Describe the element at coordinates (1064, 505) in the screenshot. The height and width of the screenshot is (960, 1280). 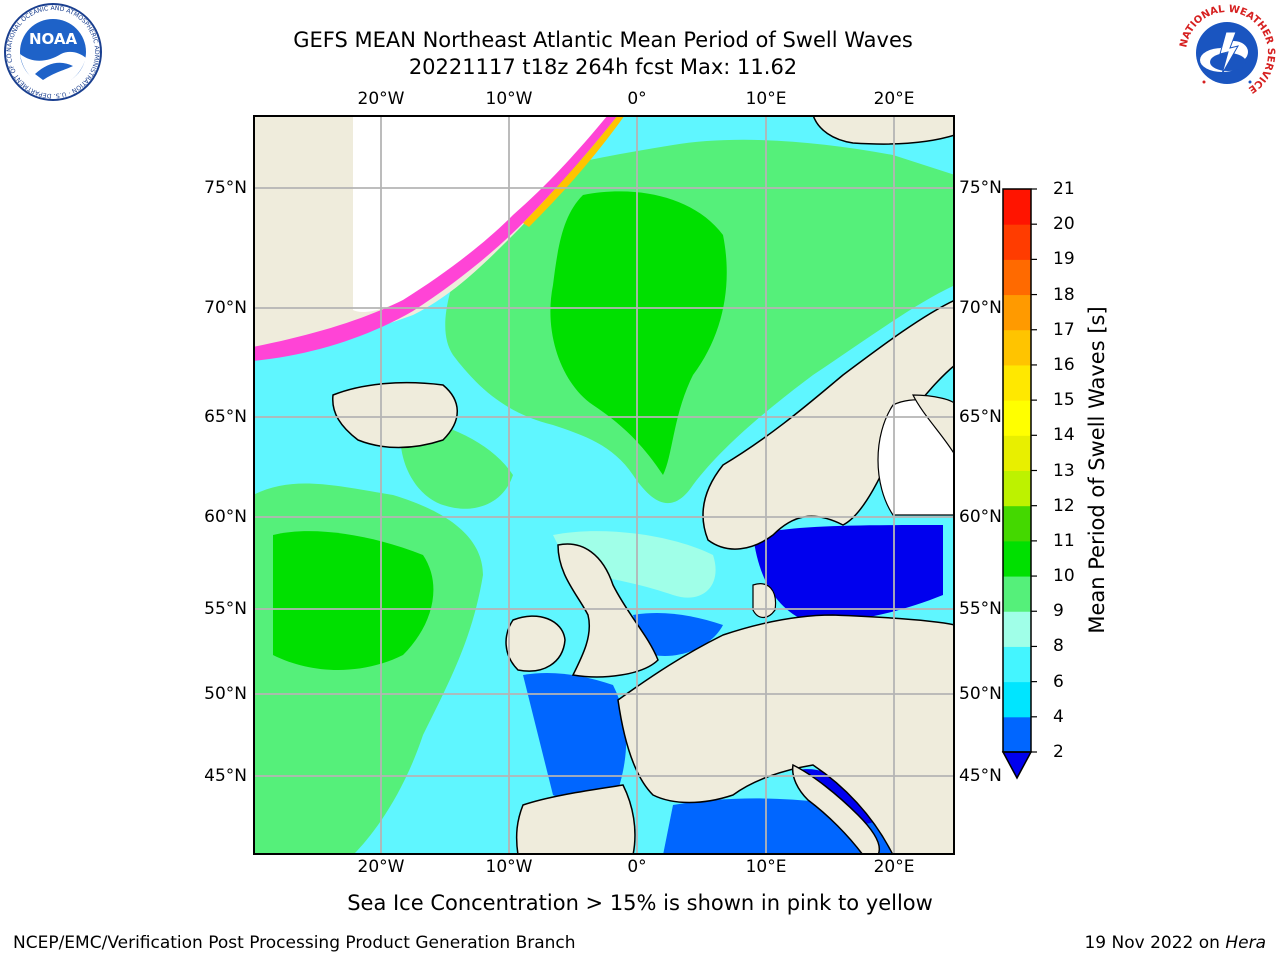
I see `colorbar-tick-label: 12` at that location.